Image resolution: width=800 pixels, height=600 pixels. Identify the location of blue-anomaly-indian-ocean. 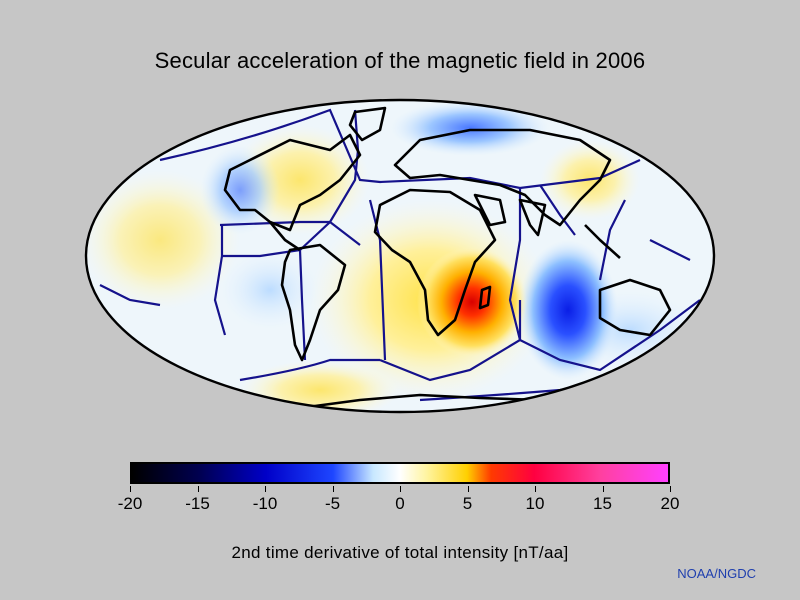
(568, 310).